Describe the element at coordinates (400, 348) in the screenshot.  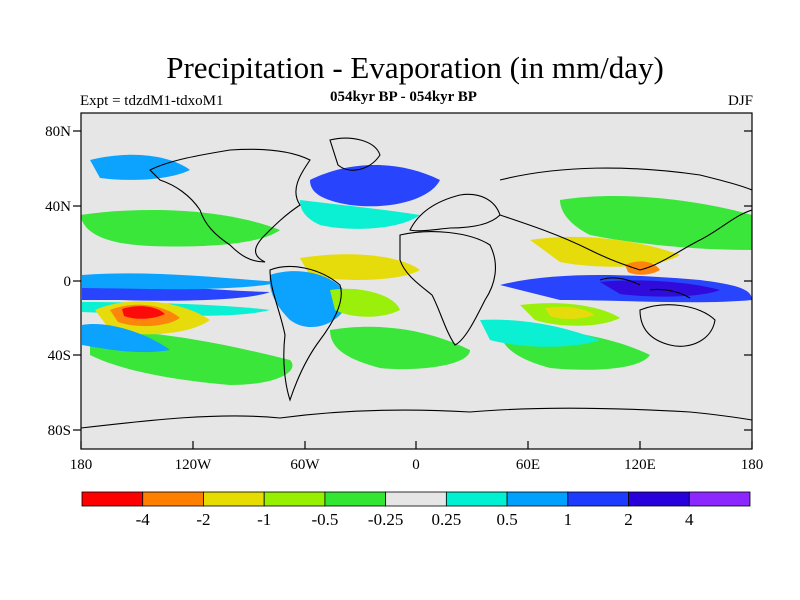
I see `field-green-south-atlantic` at that location.